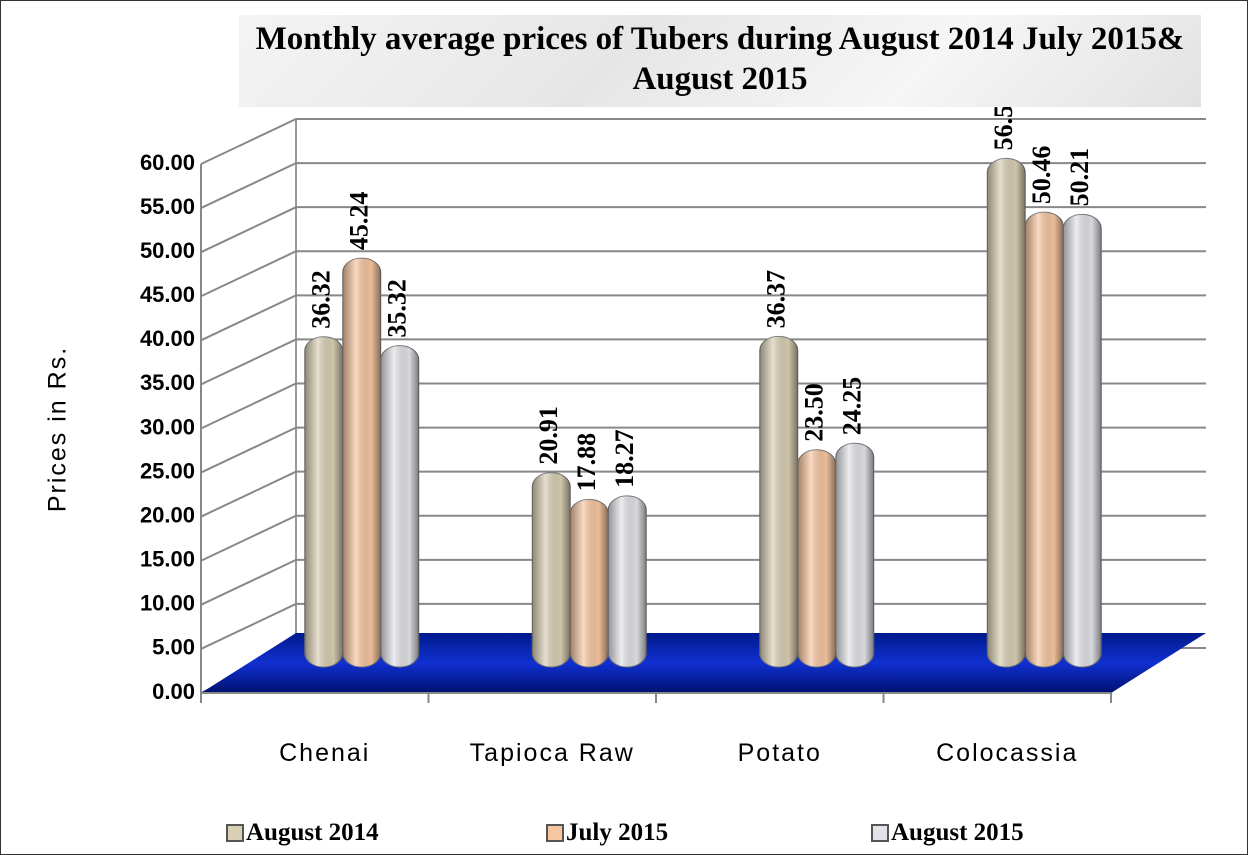  I want to click on legend-item: August 2015, so click(947, 833).